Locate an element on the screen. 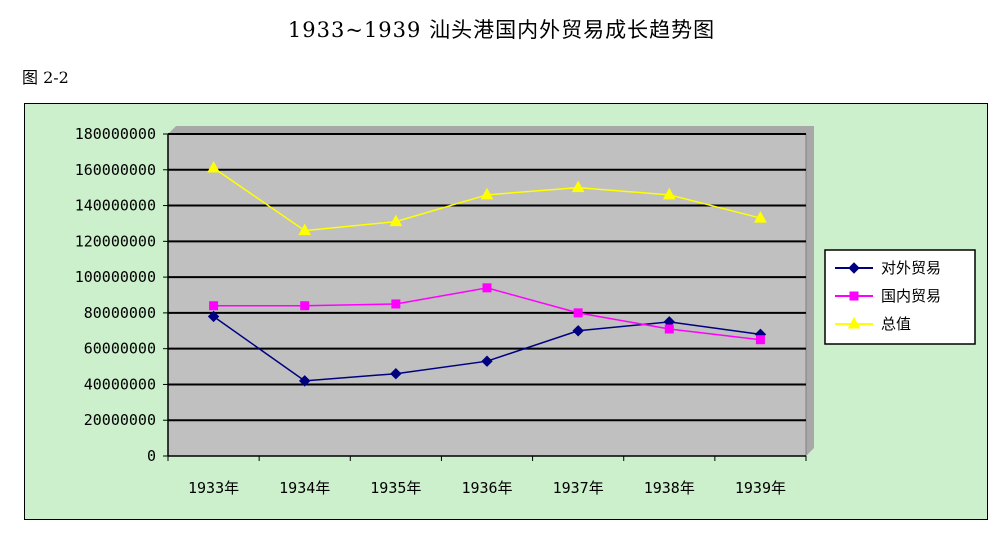  y-tick-label: 140000000 is located at coordinates (115, 206).